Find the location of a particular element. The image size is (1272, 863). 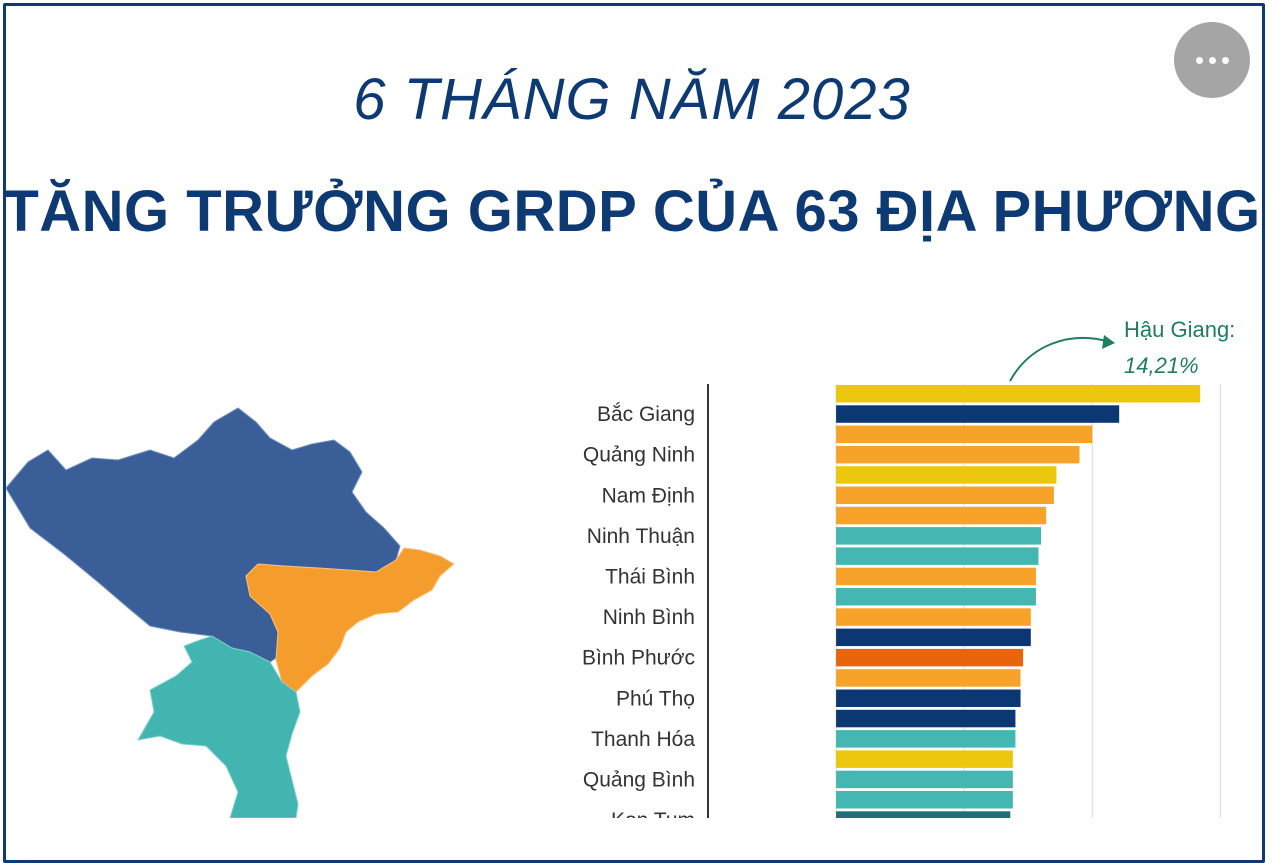

more-horizontal-icon is located at coordinates (1212, 60).